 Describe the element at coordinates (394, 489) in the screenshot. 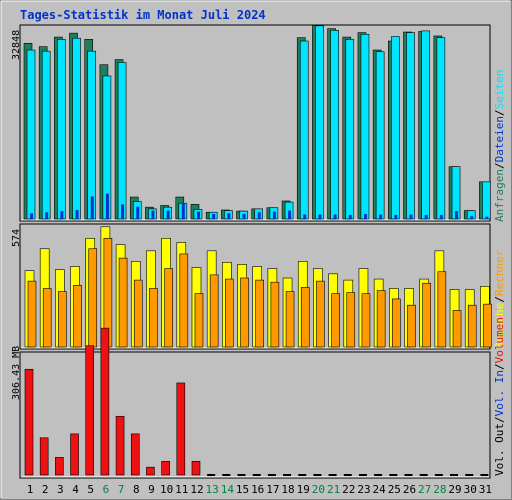

I see `day-label-25: 25` at that location.